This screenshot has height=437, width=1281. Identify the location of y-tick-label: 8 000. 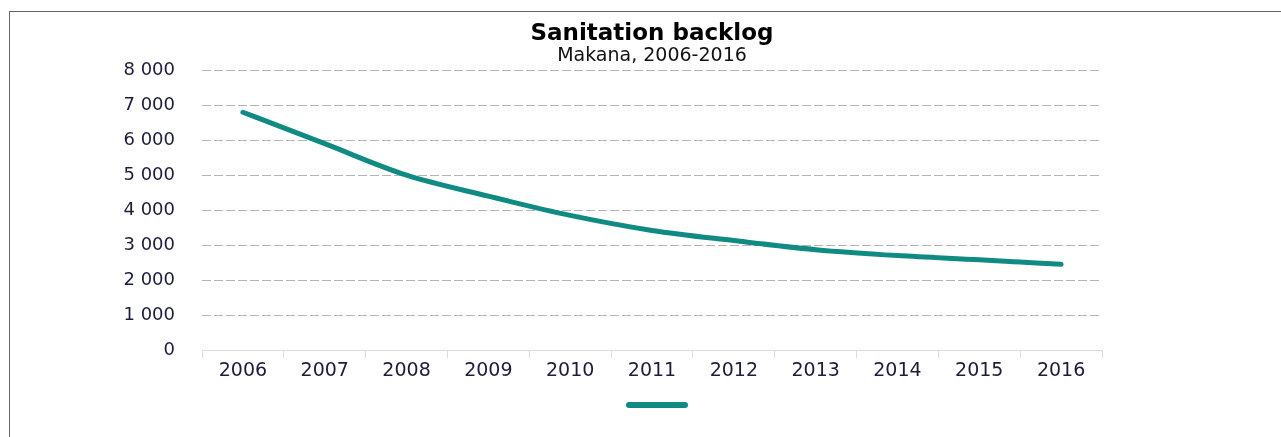
(149, 68).